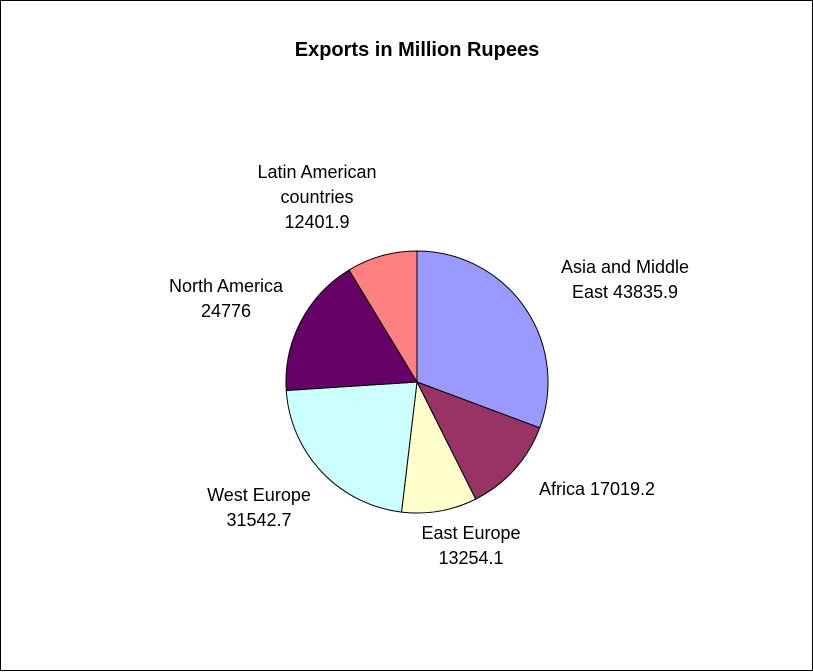 This screenshot has height=672, width=813. I want to click on data-label-asia-and-middle-east: Asia and Middle East 43835.9, so click(625, 279).